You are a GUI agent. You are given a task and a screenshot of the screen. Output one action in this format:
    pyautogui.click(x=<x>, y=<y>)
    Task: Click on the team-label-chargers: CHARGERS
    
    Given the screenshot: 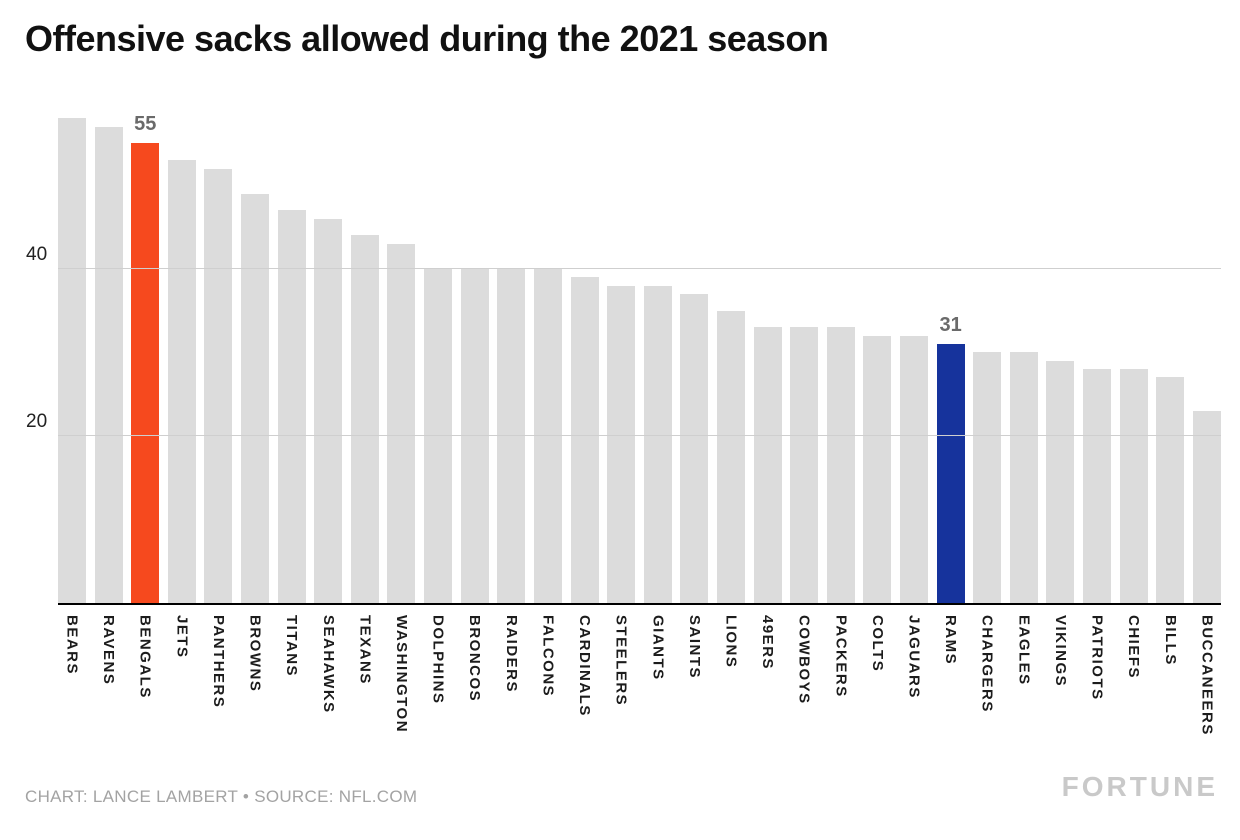 What is the action you would take?
    pyautogui.click(x=987, y=664)
    